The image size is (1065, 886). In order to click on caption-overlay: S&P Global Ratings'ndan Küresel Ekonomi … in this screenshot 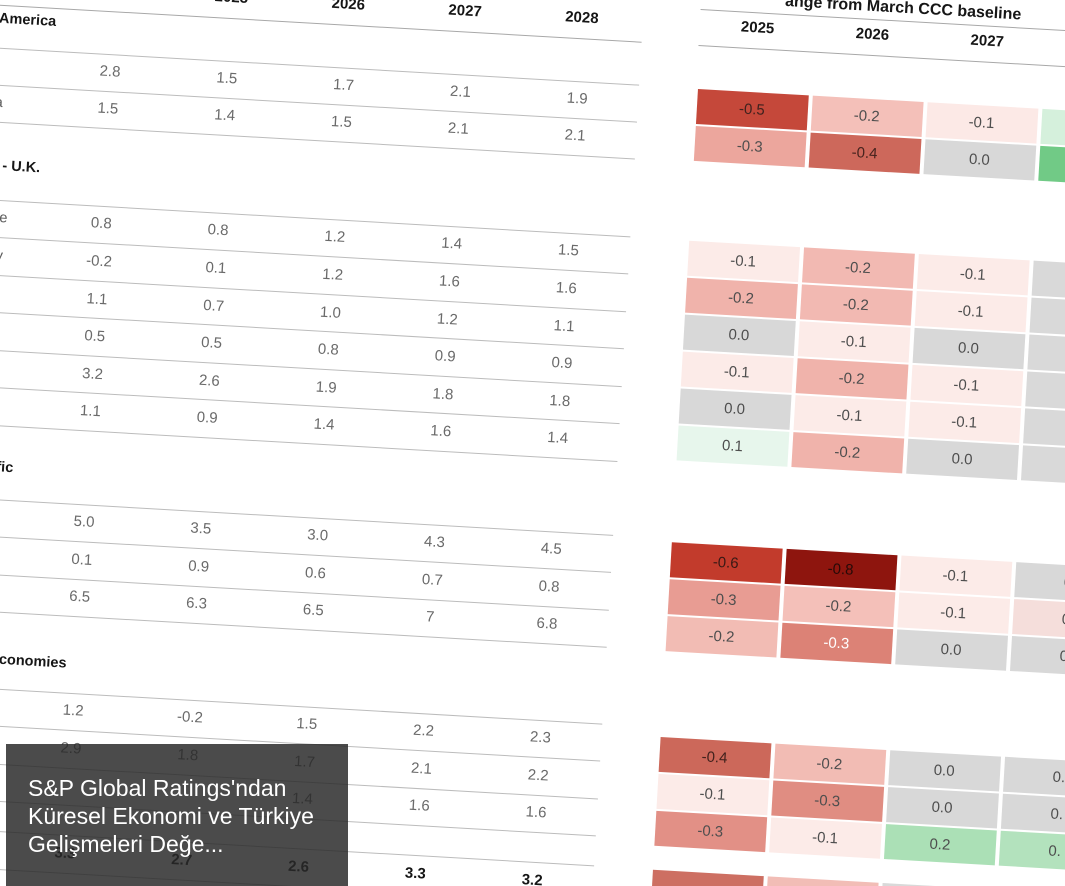, I will do `click(177, 815)`.